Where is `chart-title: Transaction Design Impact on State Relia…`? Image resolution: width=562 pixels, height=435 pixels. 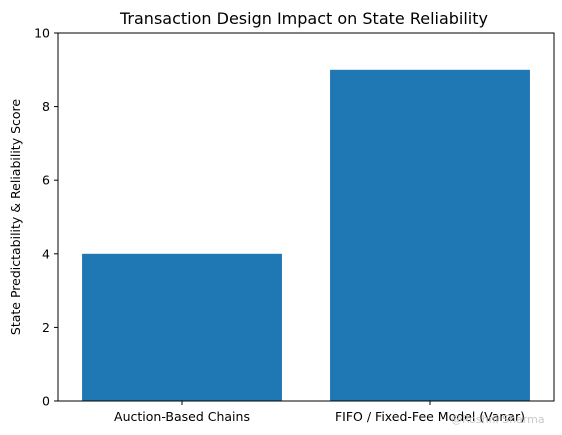 chart-title: Transaction Design Impact on State Relia… is located at coordinates (303, 18).